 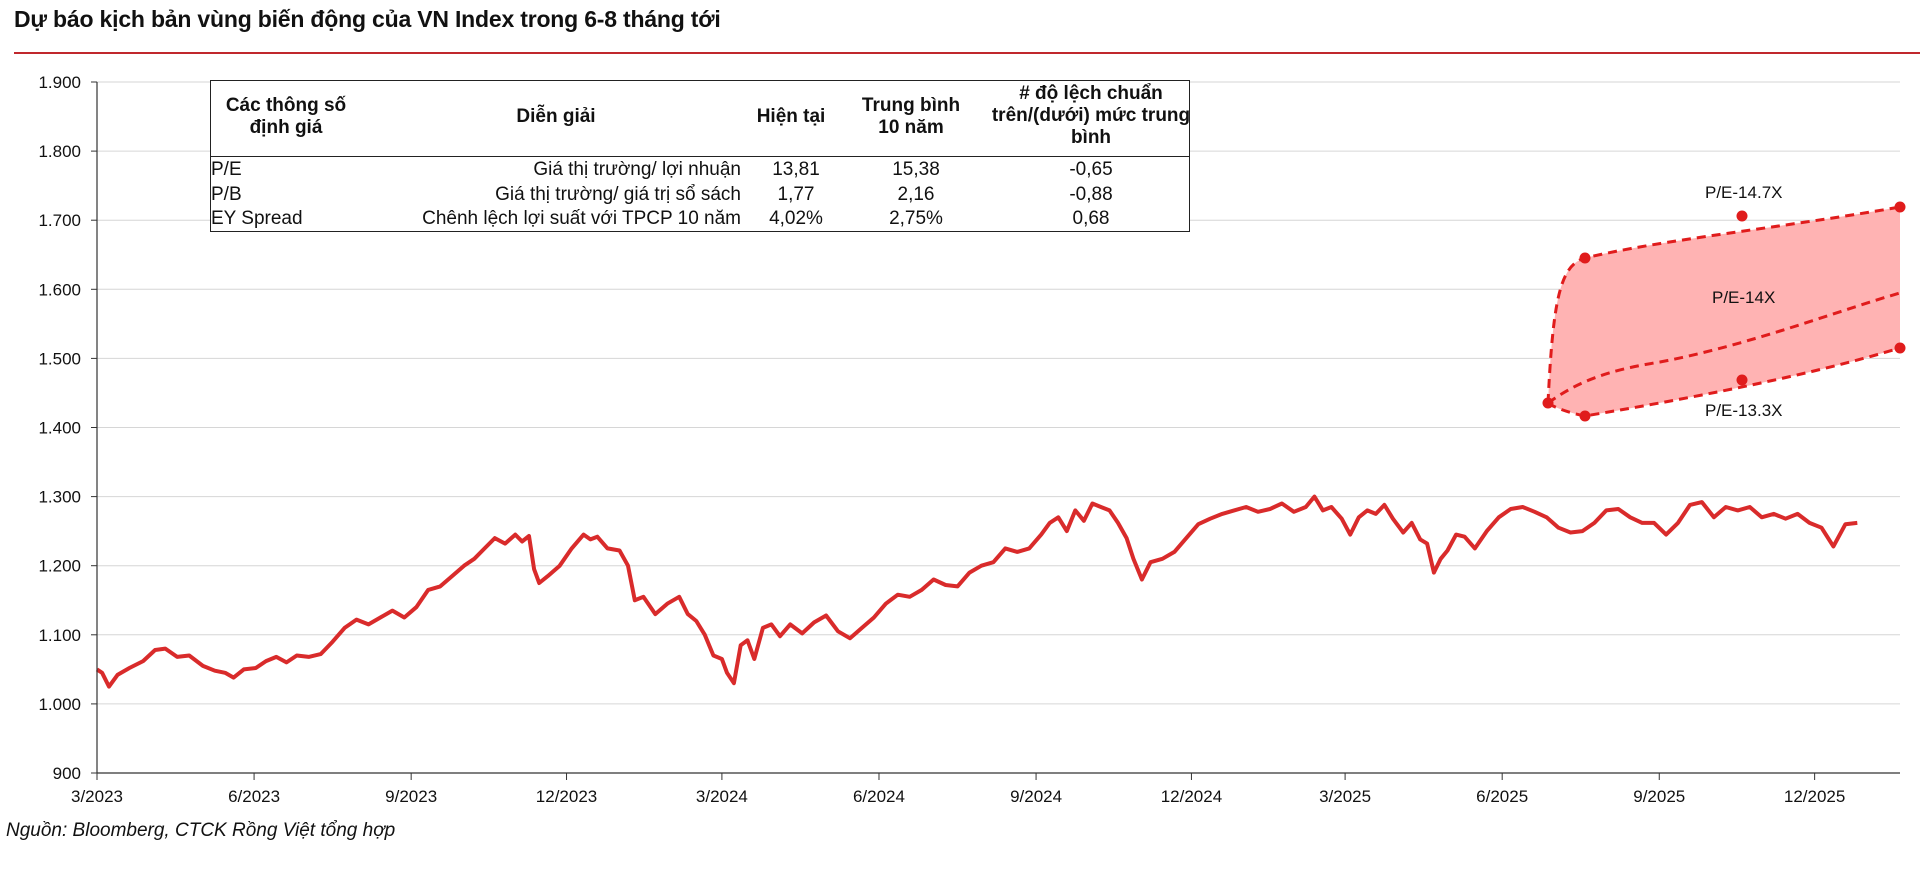 I want to click on table-cell-current: 4,02%, so click(x=796, y=218).